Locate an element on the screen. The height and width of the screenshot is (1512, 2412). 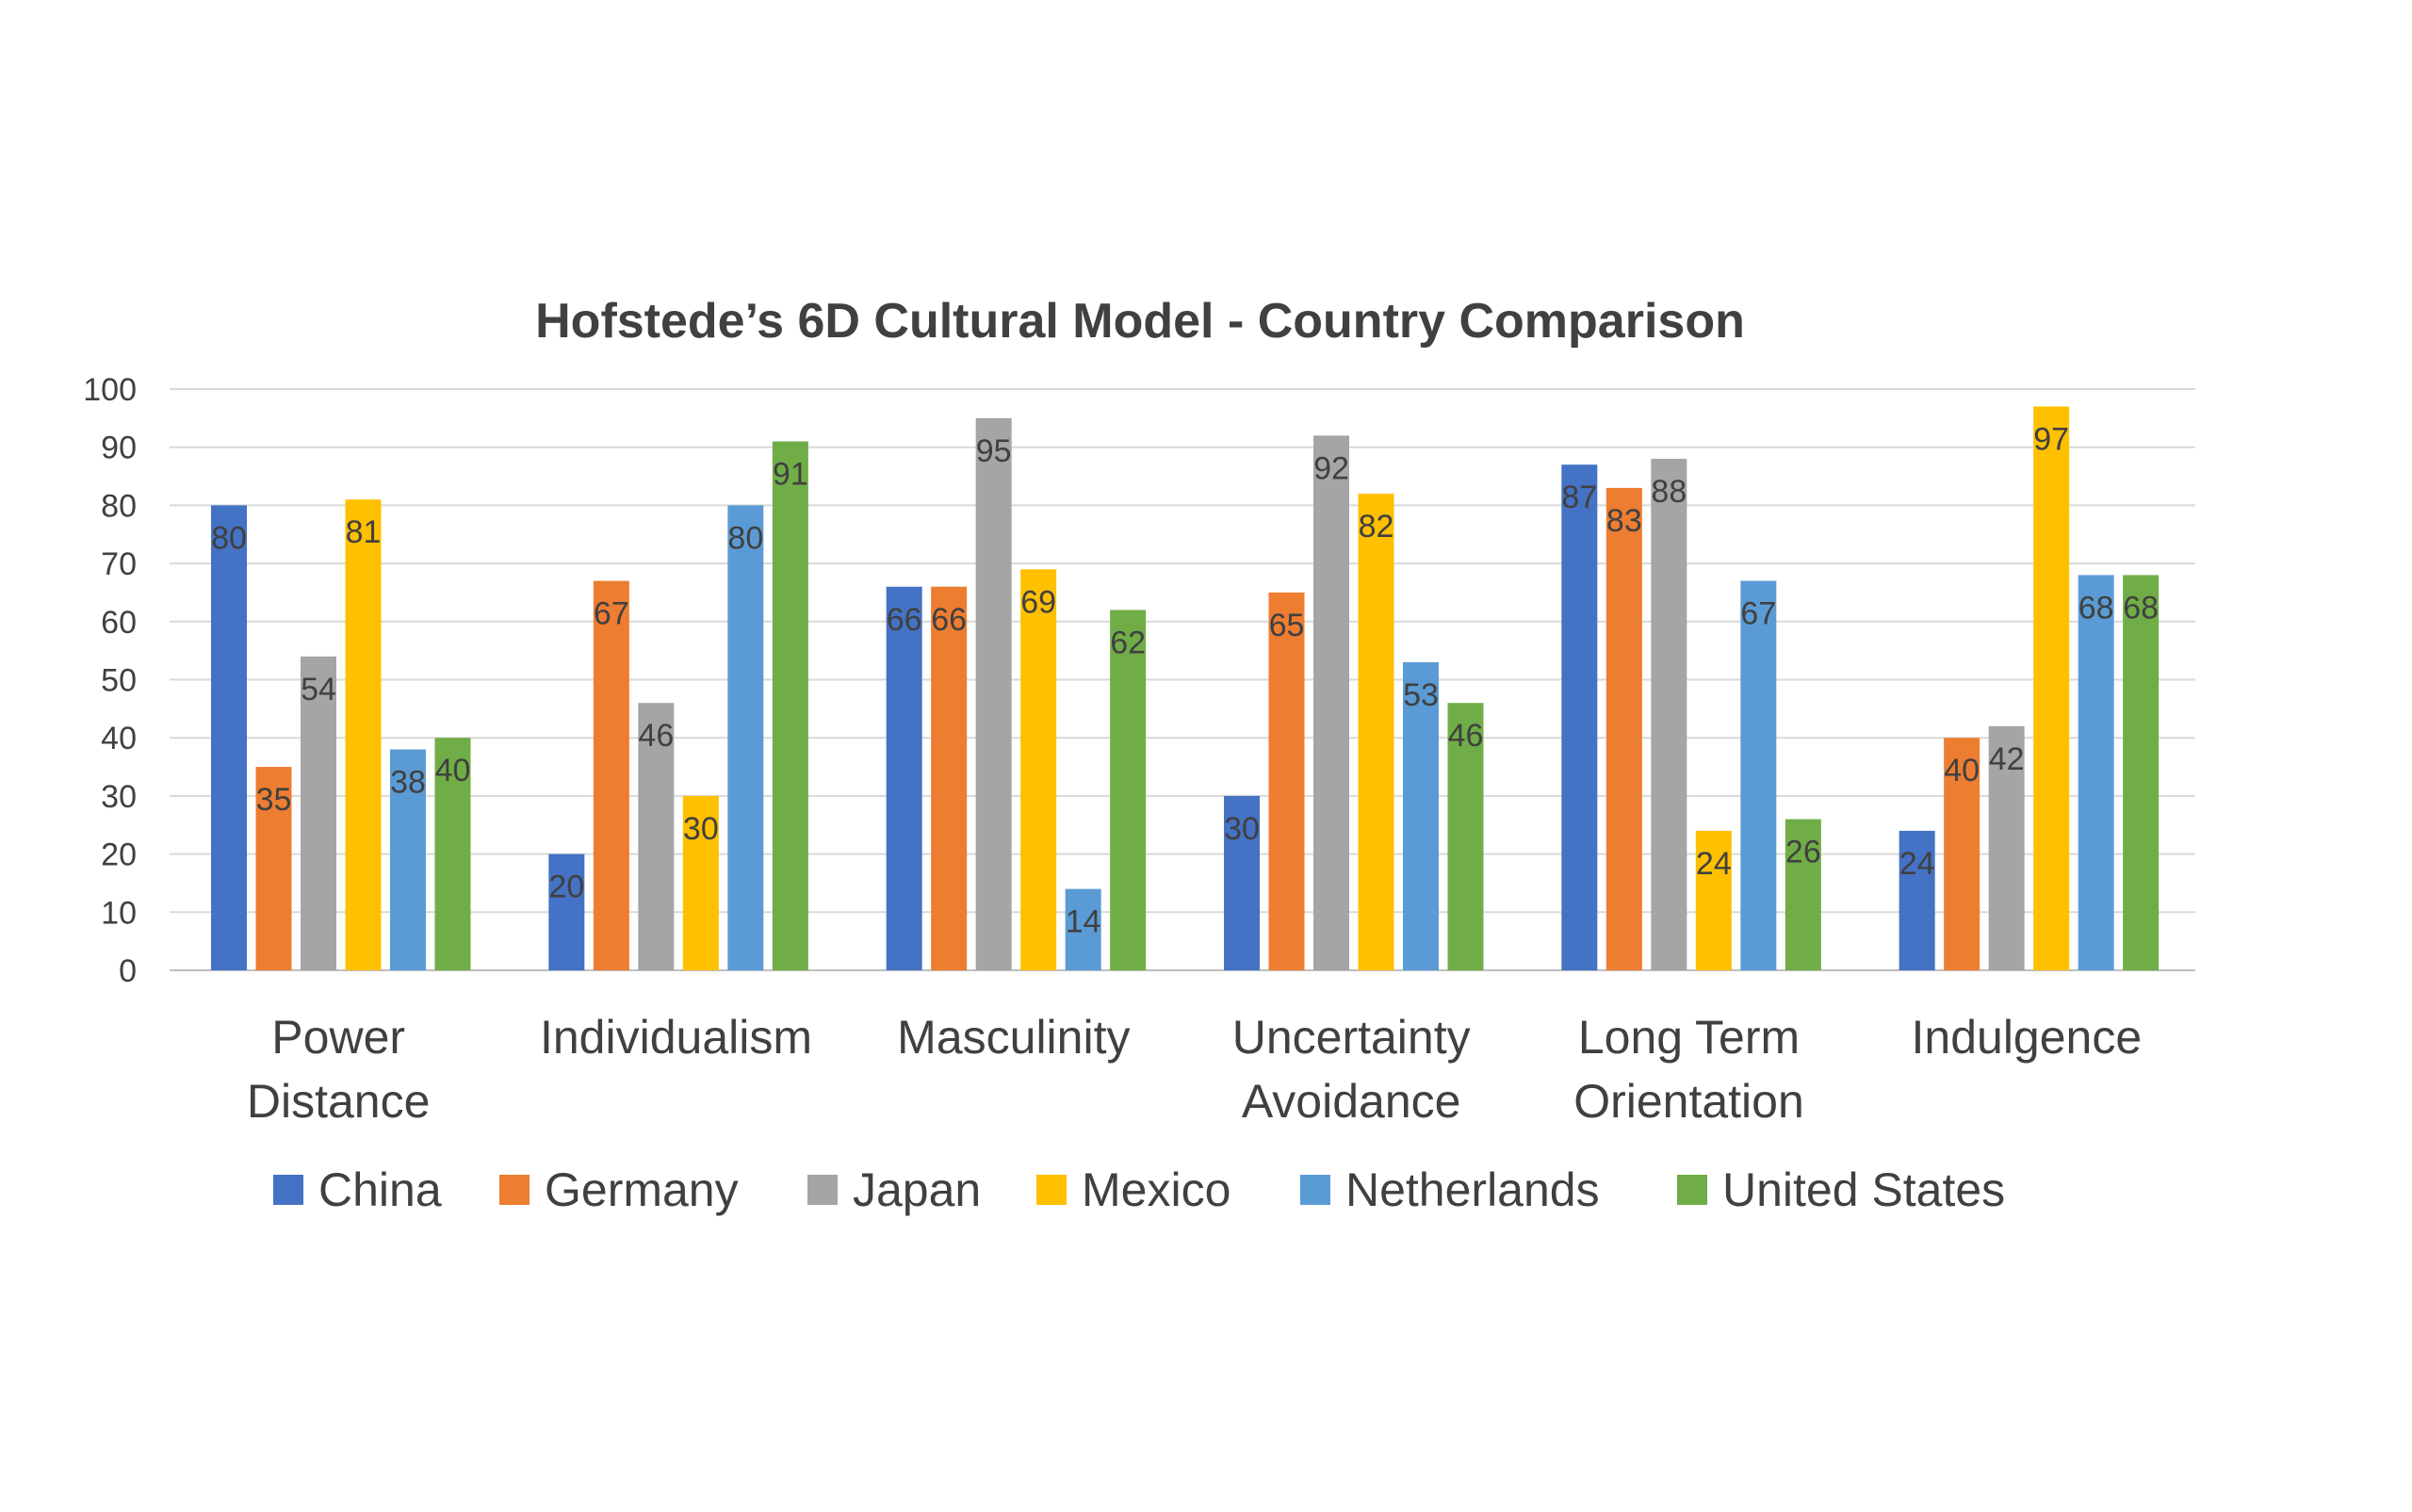
x-tick-label: Power is located at coordinates (338, 1037).